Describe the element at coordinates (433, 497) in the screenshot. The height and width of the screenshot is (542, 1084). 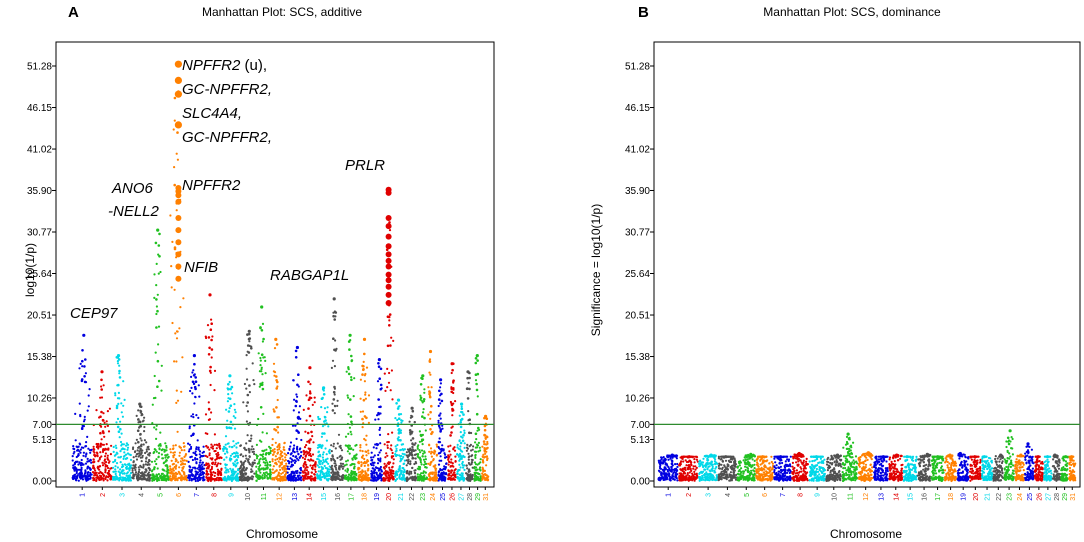
I see `x-tick-label: 24` at that location.